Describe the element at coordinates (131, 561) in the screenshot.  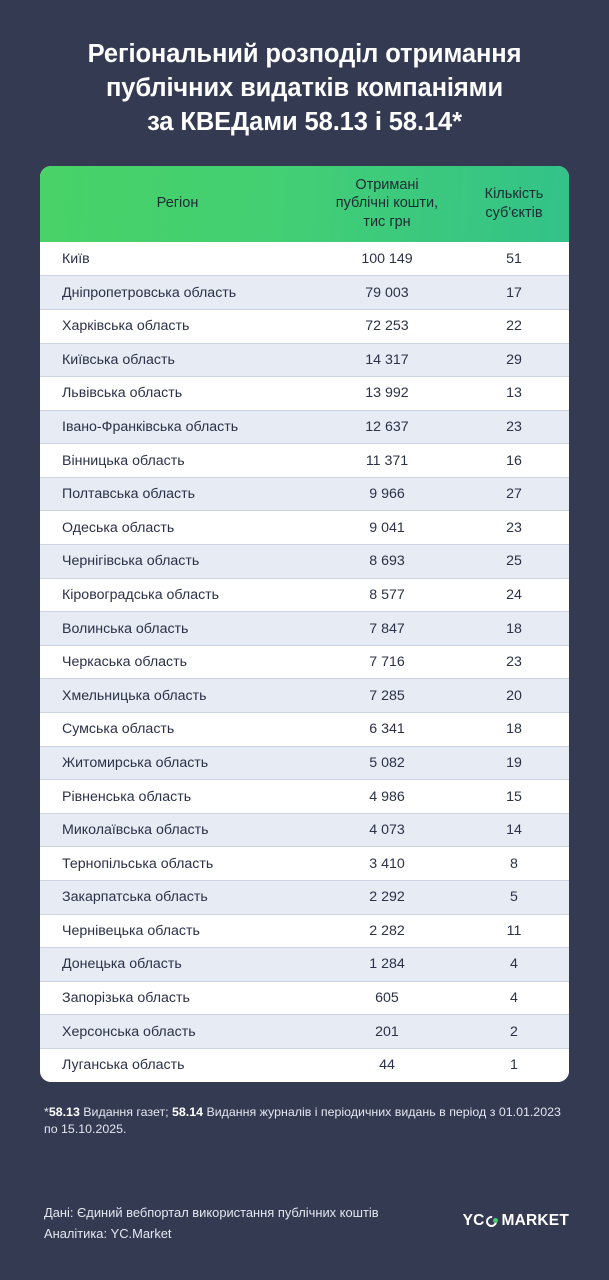
I see `cell-region: Чернігівська область` at that location.